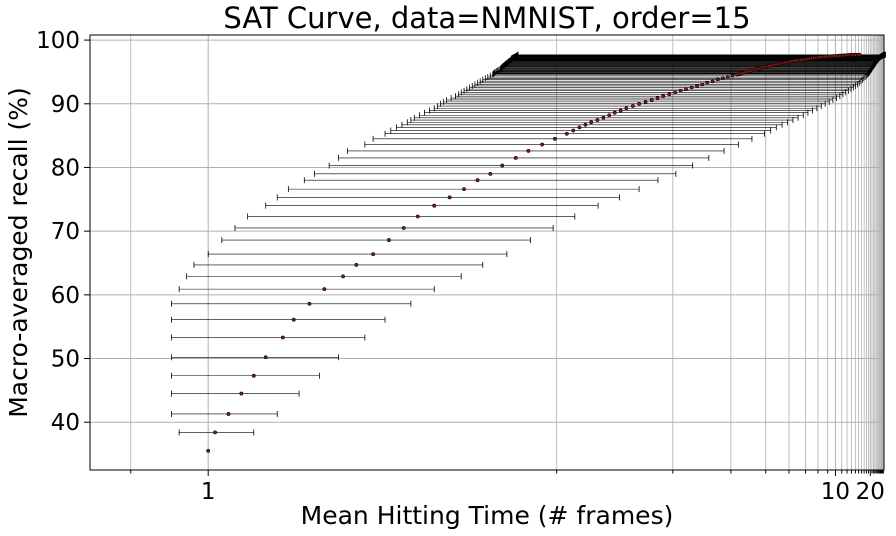 The width and height of the screenshot is (896, 536). What do you see at coordinates (208, 492) in the screenshot?
I see `x-tick-label: 1` at bounding box center [208, 492].